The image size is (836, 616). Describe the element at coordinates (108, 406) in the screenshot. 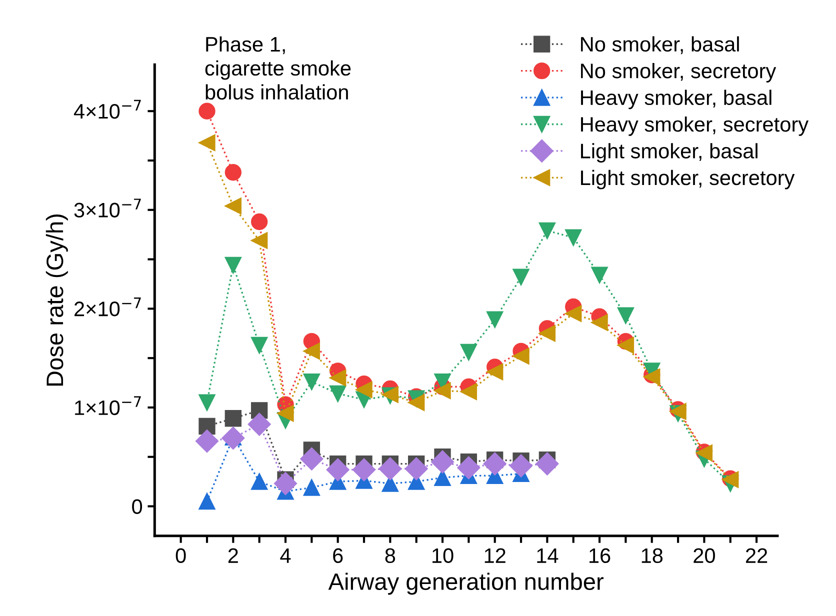

I see `y-tick-label: 1×10$^{−7}$` at that location.